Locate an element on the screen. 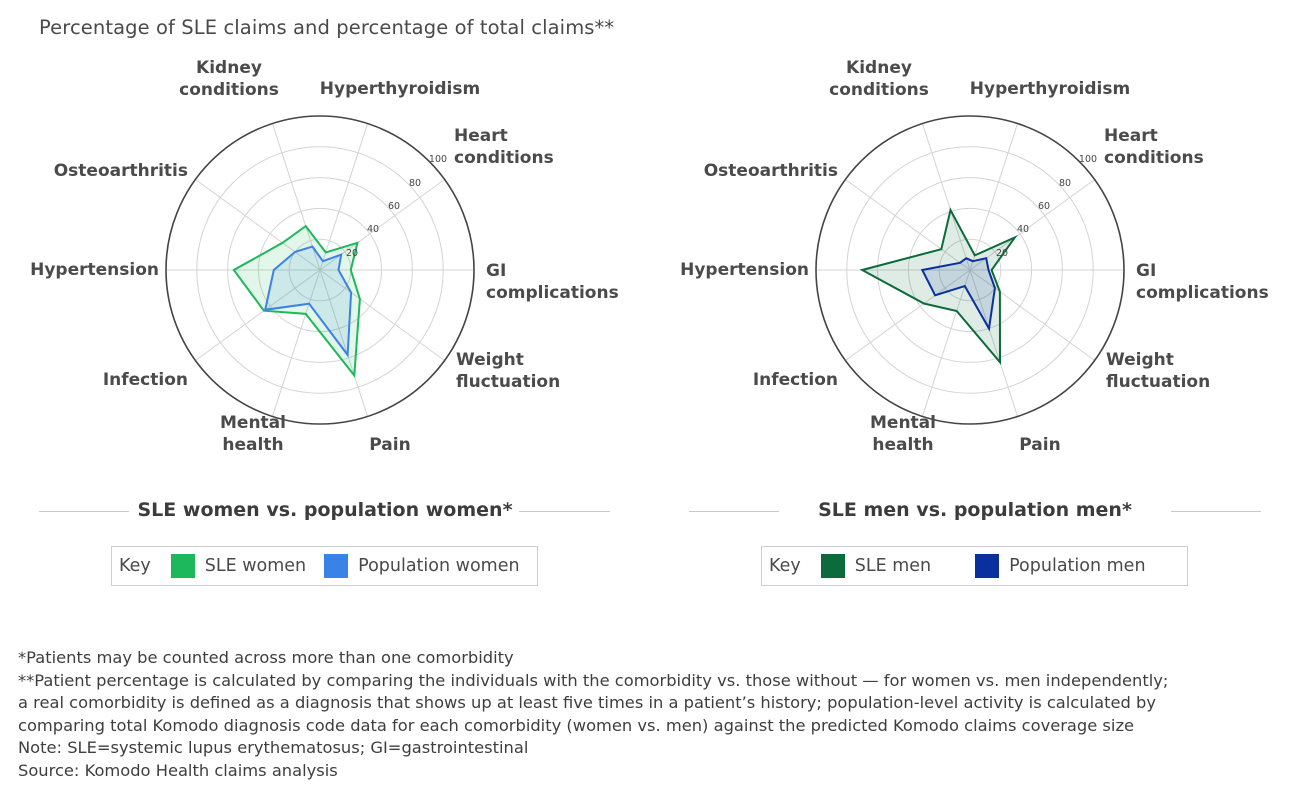 This screenshot has height=788, width=1300. legend-entry-population-women: Population women is located at coordinates (417, 566).